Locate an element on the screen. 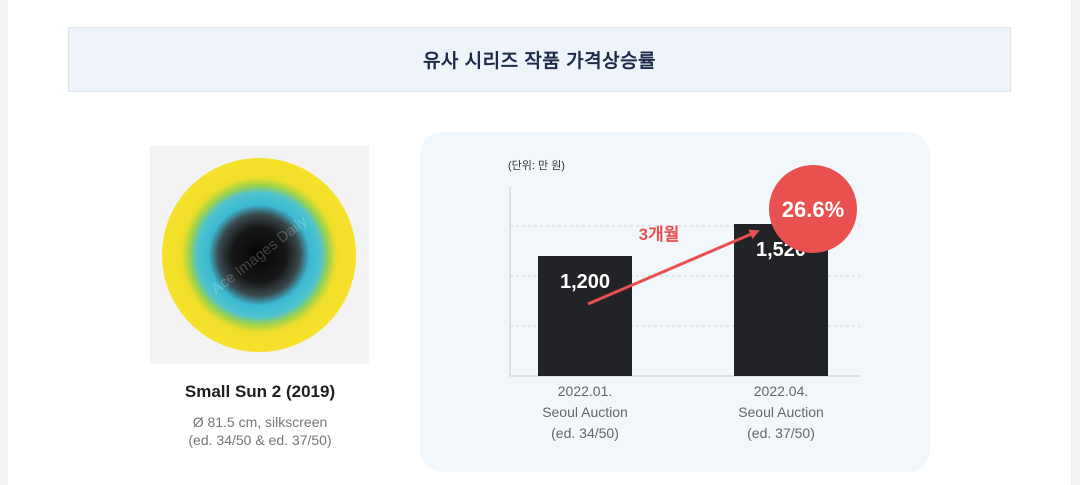  growth-rate-label: 26.6% is located at coordinates (813, 209).